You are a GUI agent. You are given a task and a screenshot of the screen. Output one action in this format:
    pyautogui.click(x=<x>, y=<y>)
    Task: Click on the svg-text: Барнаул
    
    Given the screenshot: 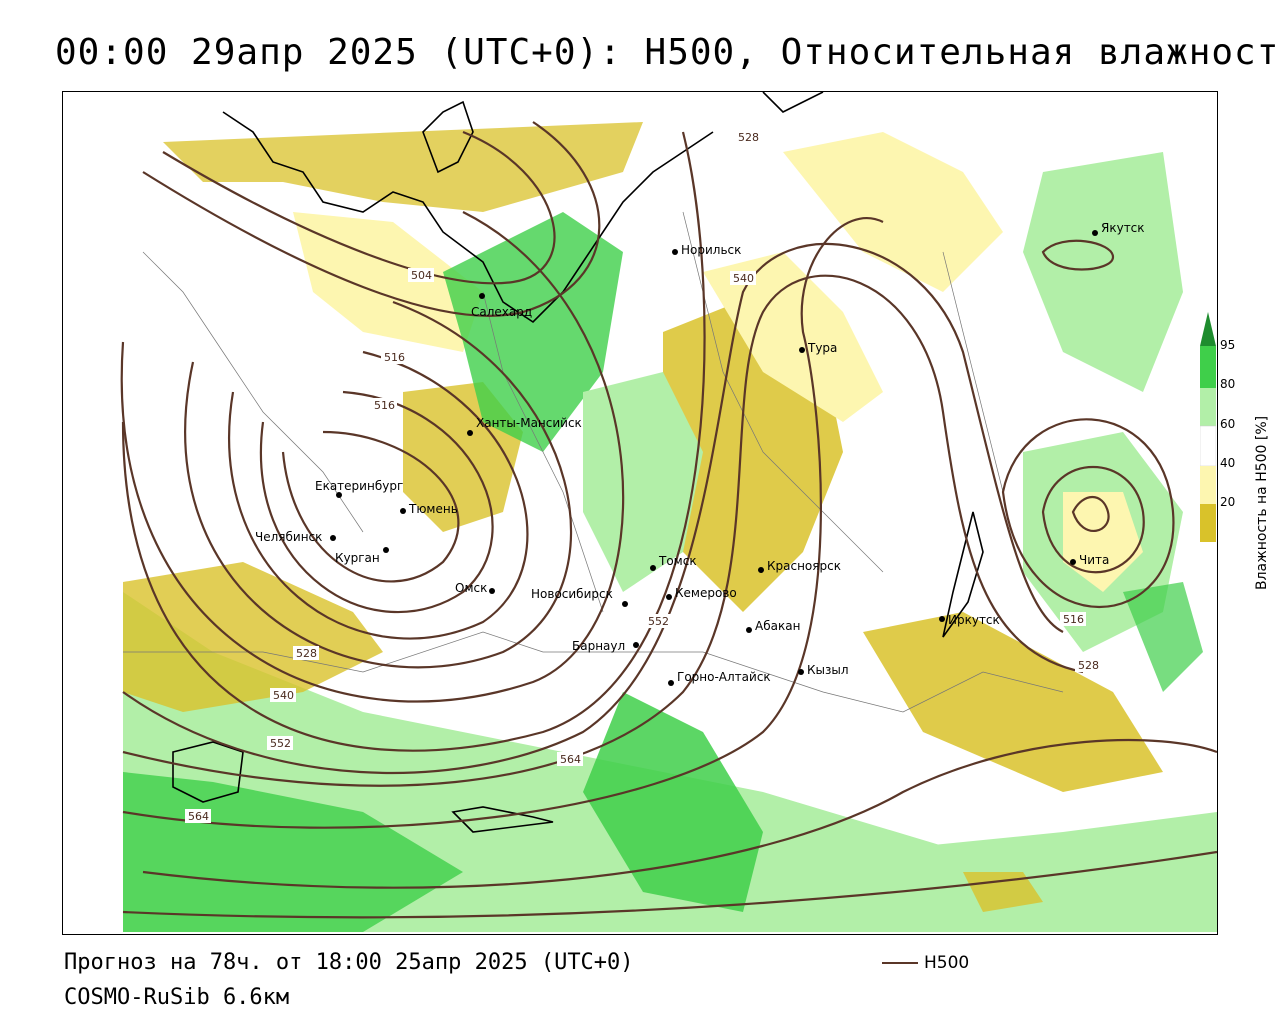 What is the action you would take?
    pyautogui.click(x=598, y=646)
    